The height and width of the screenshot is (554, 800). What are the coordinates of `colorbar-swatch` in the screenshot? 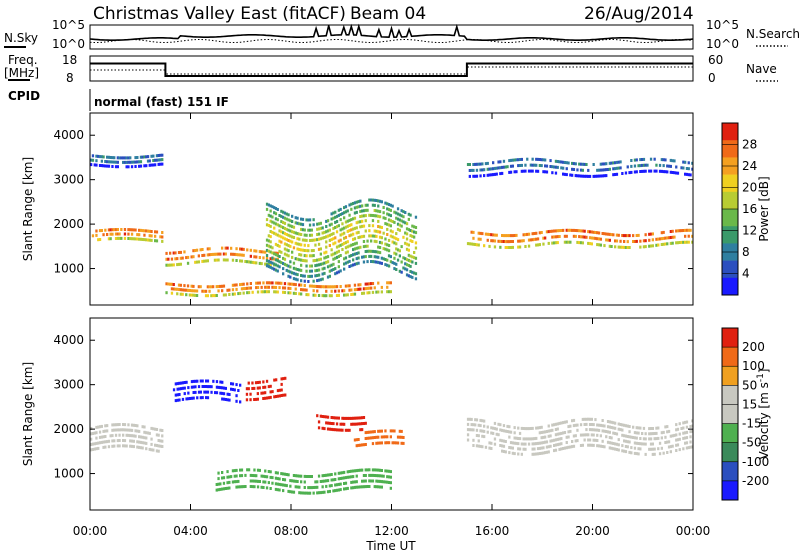 It's located at (730, 490).